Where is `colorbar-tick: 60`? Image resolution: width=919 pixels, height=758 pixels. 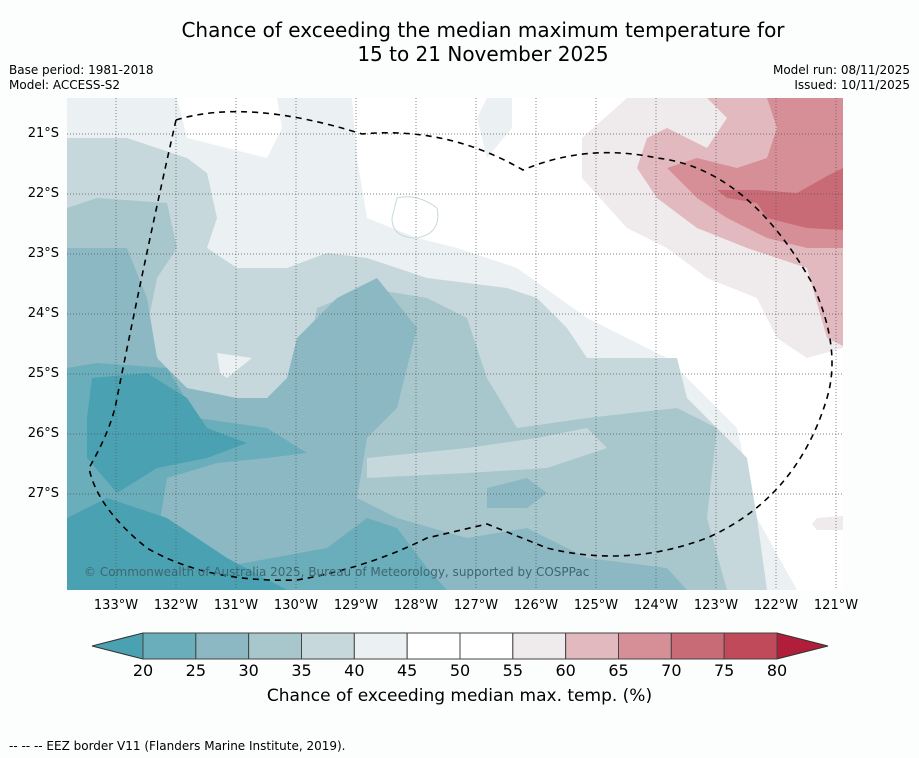 colorbar-tick: 60 is located at coordinates (565, 670).